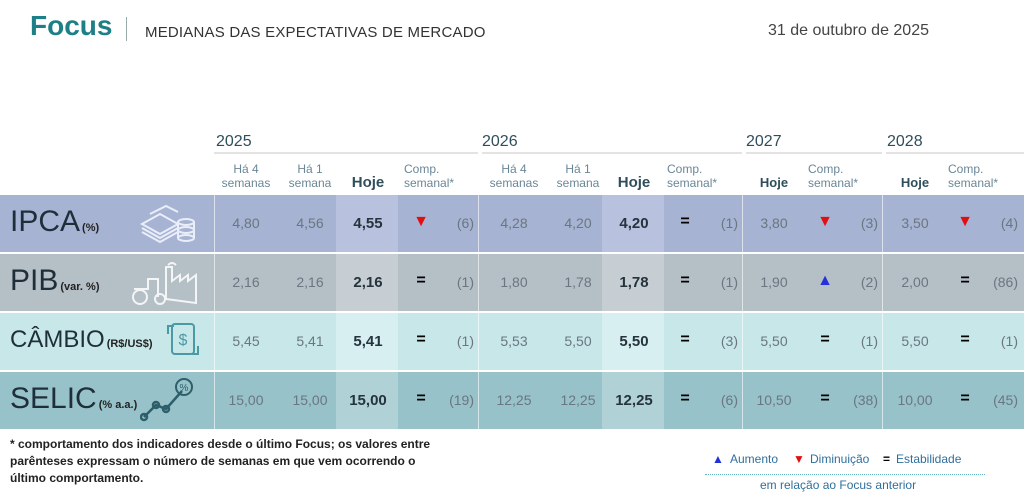  What do you see at coordinates (346, 153) in the screenshot?
I see `year-2025-underline` at bounding box center [346, 153].